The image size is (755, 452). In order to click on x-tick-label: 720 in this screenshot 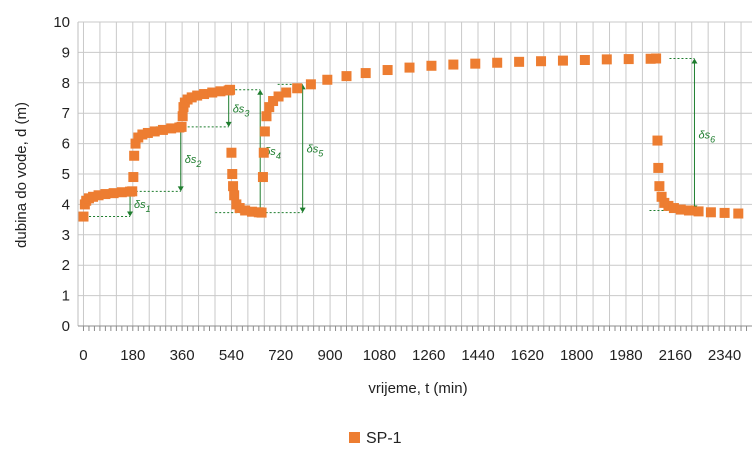, I will do `click(280, 355)`.